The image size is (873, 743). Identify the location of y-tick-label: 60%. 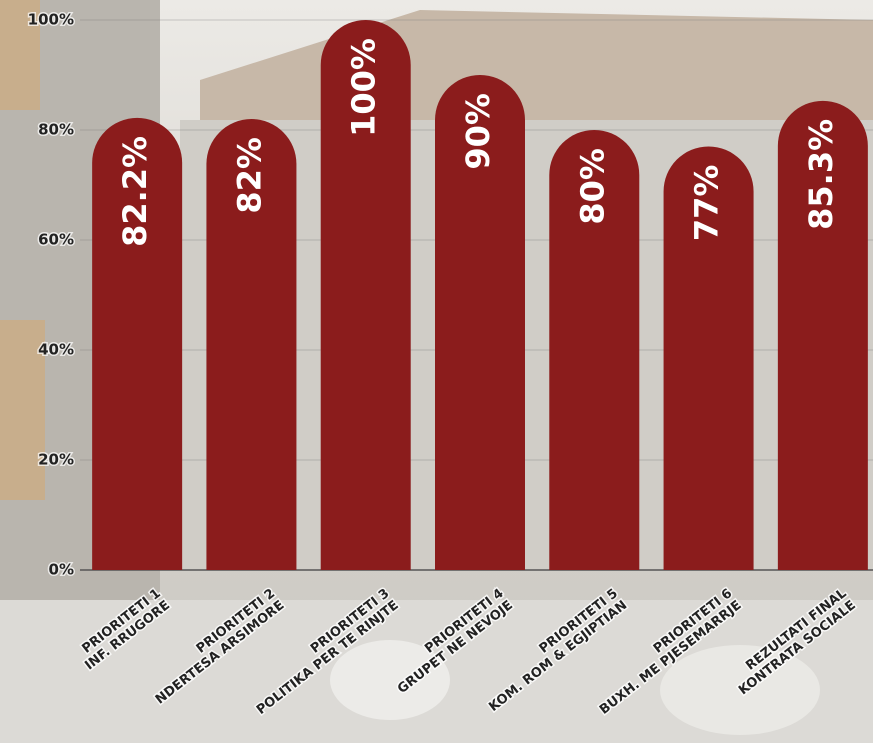
(56, 240).